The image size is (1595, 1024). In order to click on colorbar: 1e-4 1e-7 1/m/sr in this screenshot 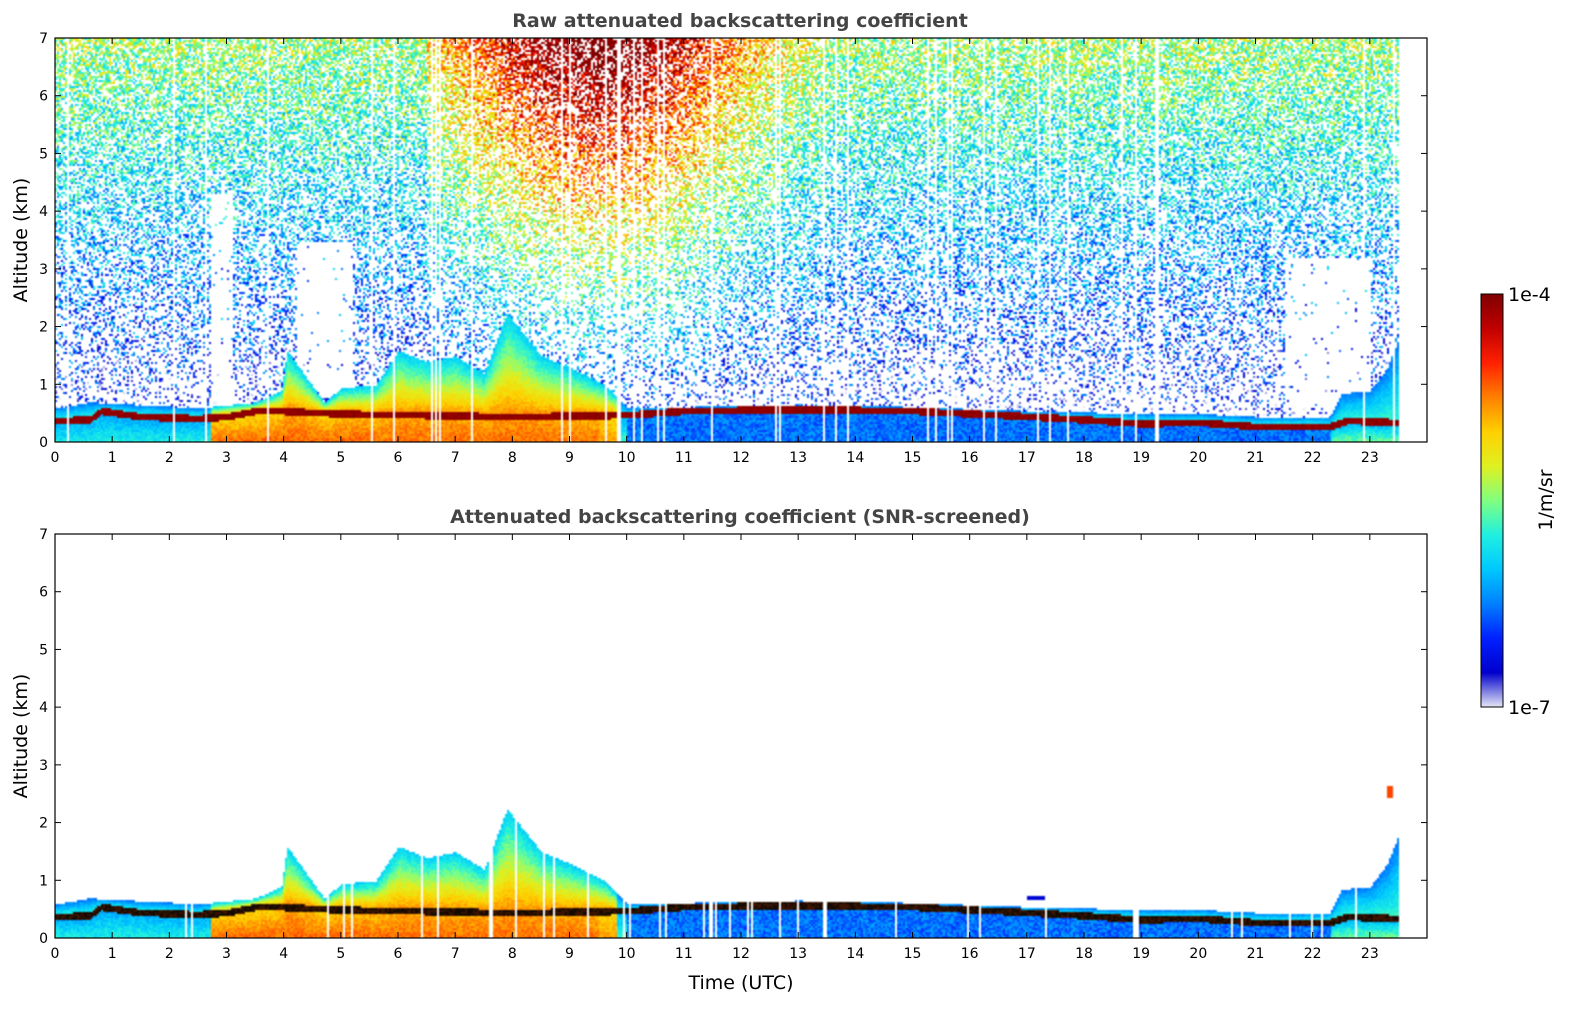, I will do `click(1518, 501)`.